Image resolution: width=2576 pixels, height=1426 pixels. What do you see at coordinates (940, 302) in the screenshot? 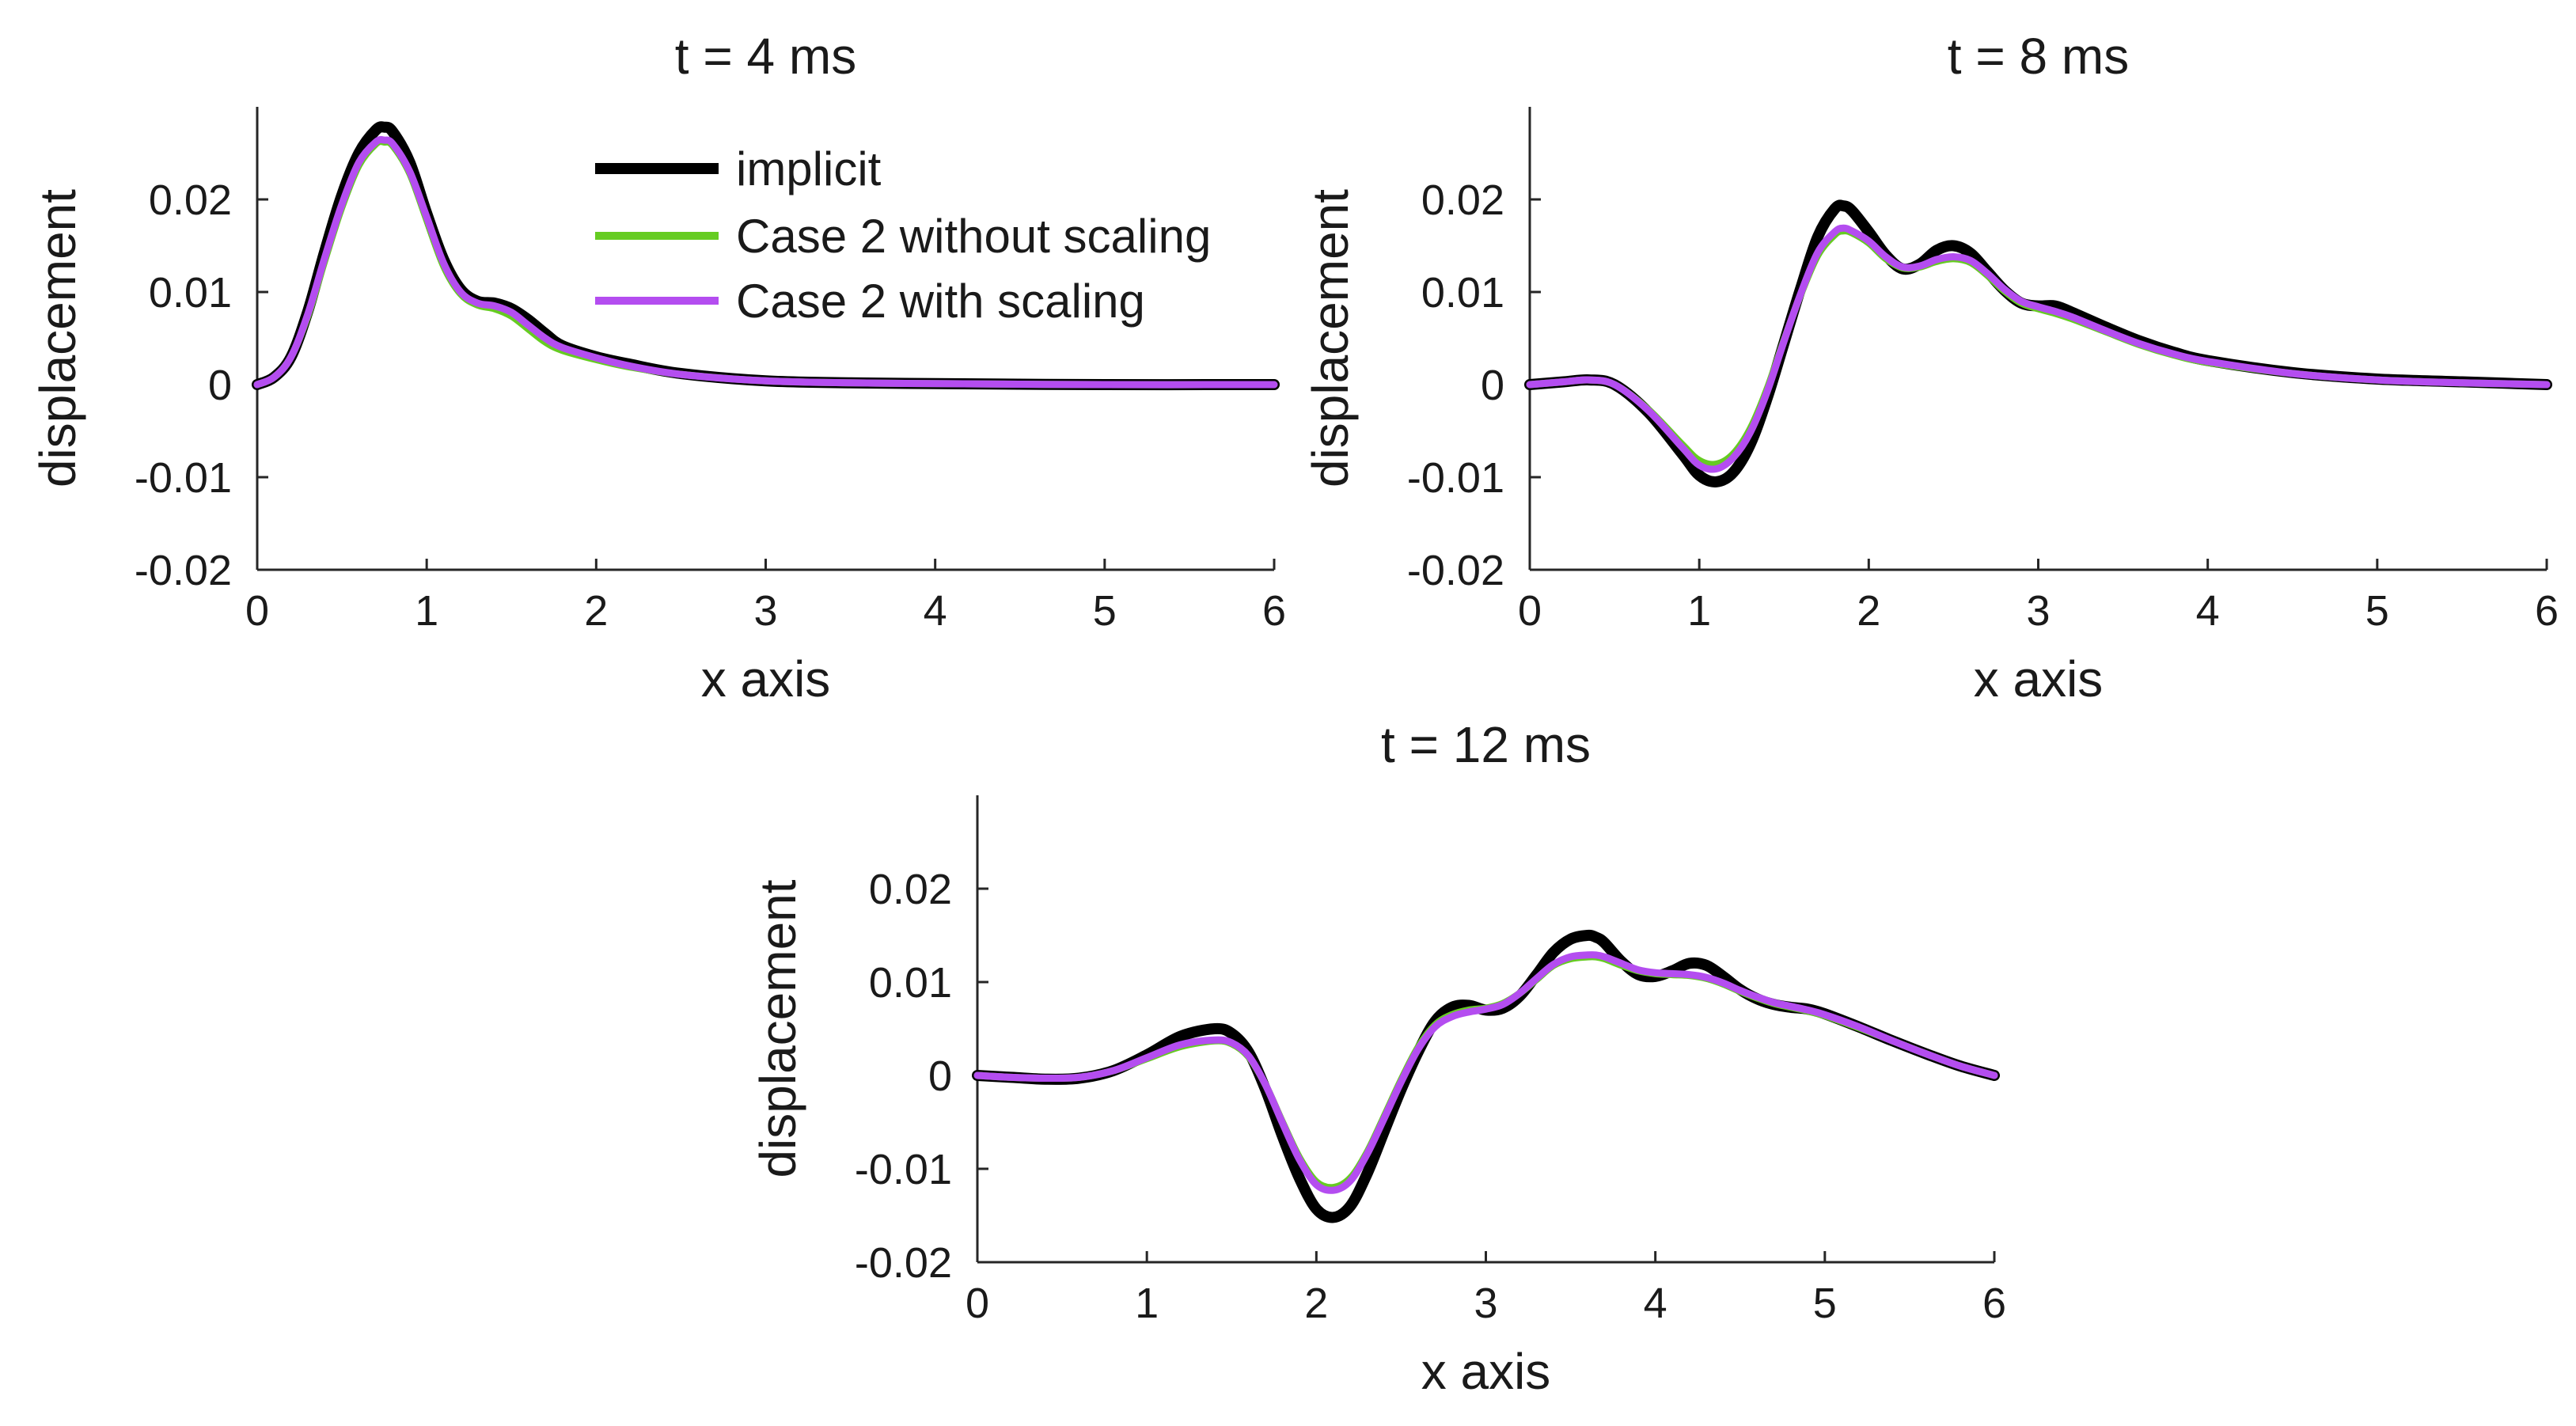
I see `legend-label: Case 2 with scaling` at bounding box center [940, 302].